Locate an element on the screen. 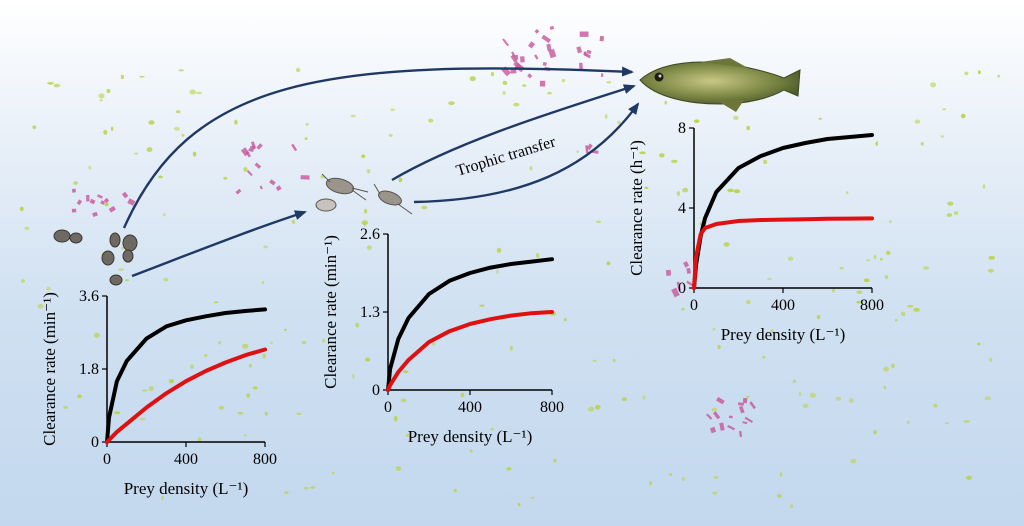 The image size is (1024, 526). rotifer-icon is located at coordinates (95, 257).